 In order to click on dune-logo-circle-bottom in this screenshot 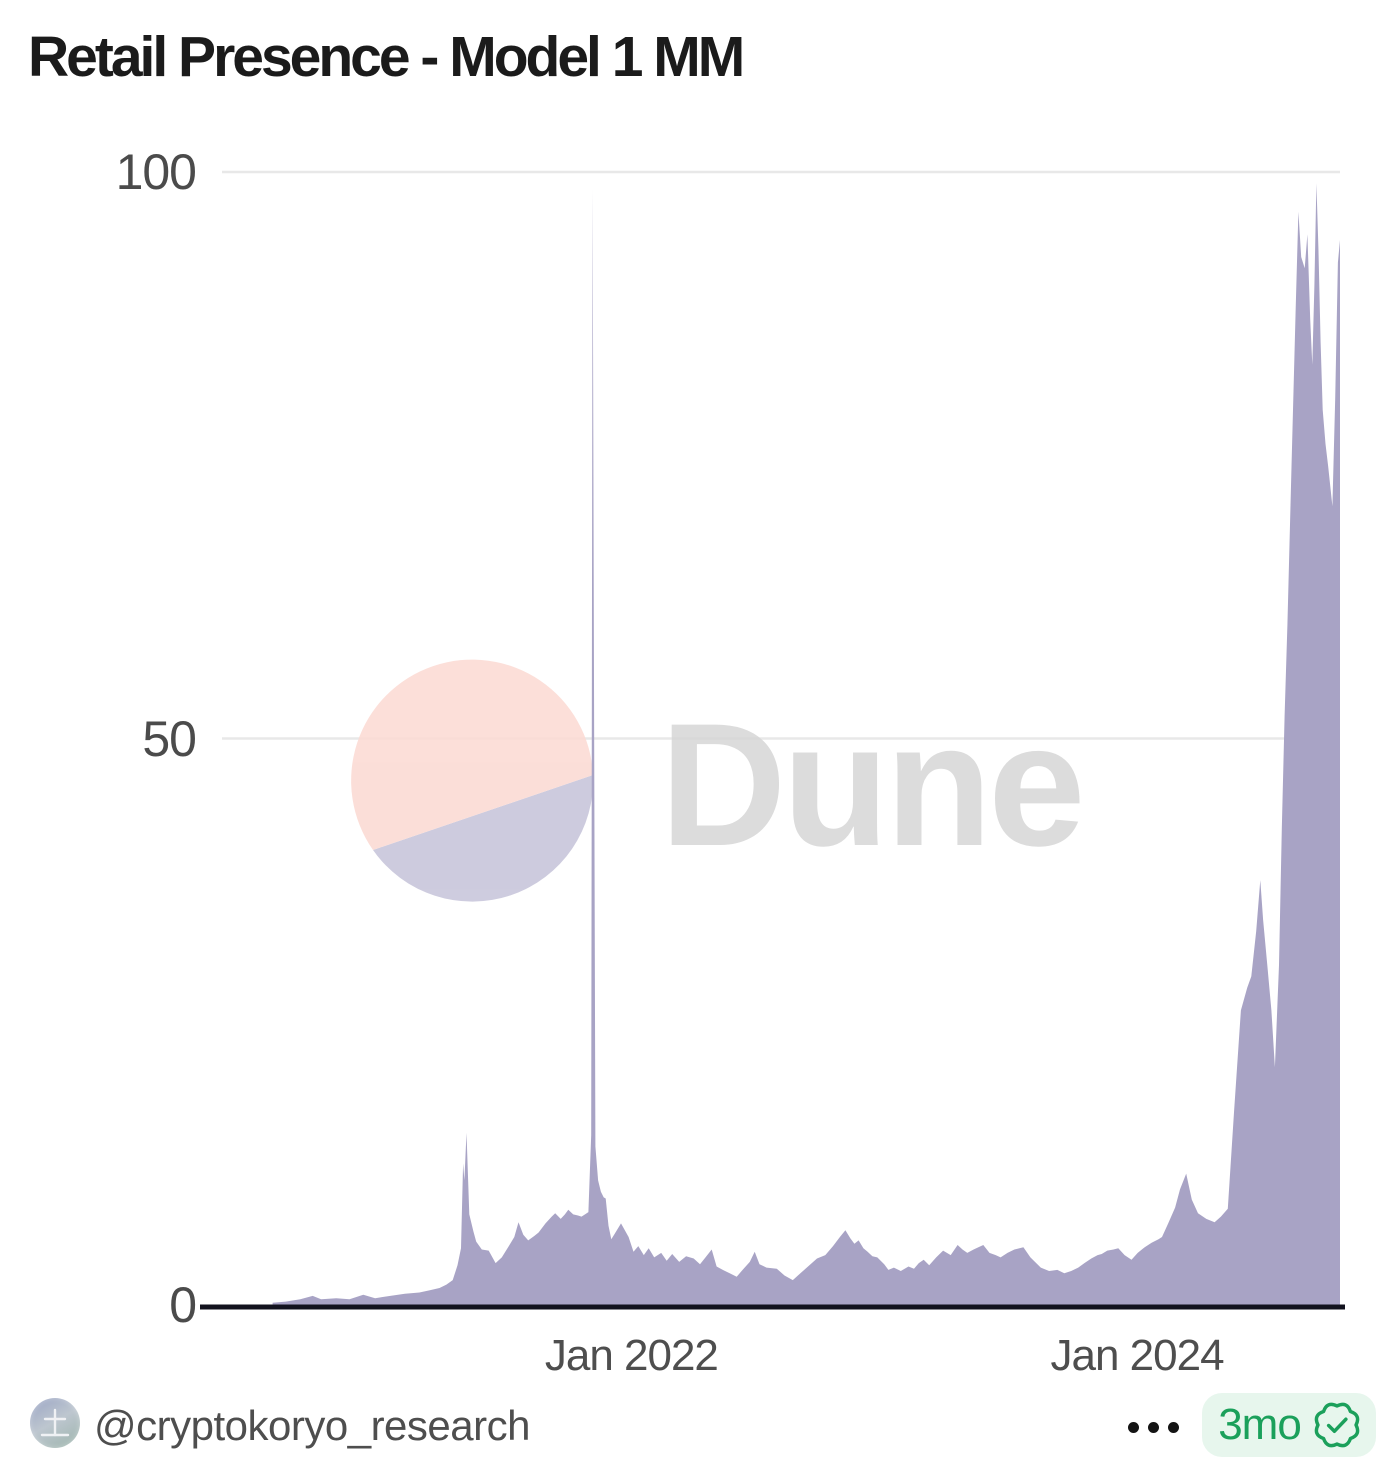, I will do `click(483, 838)`.